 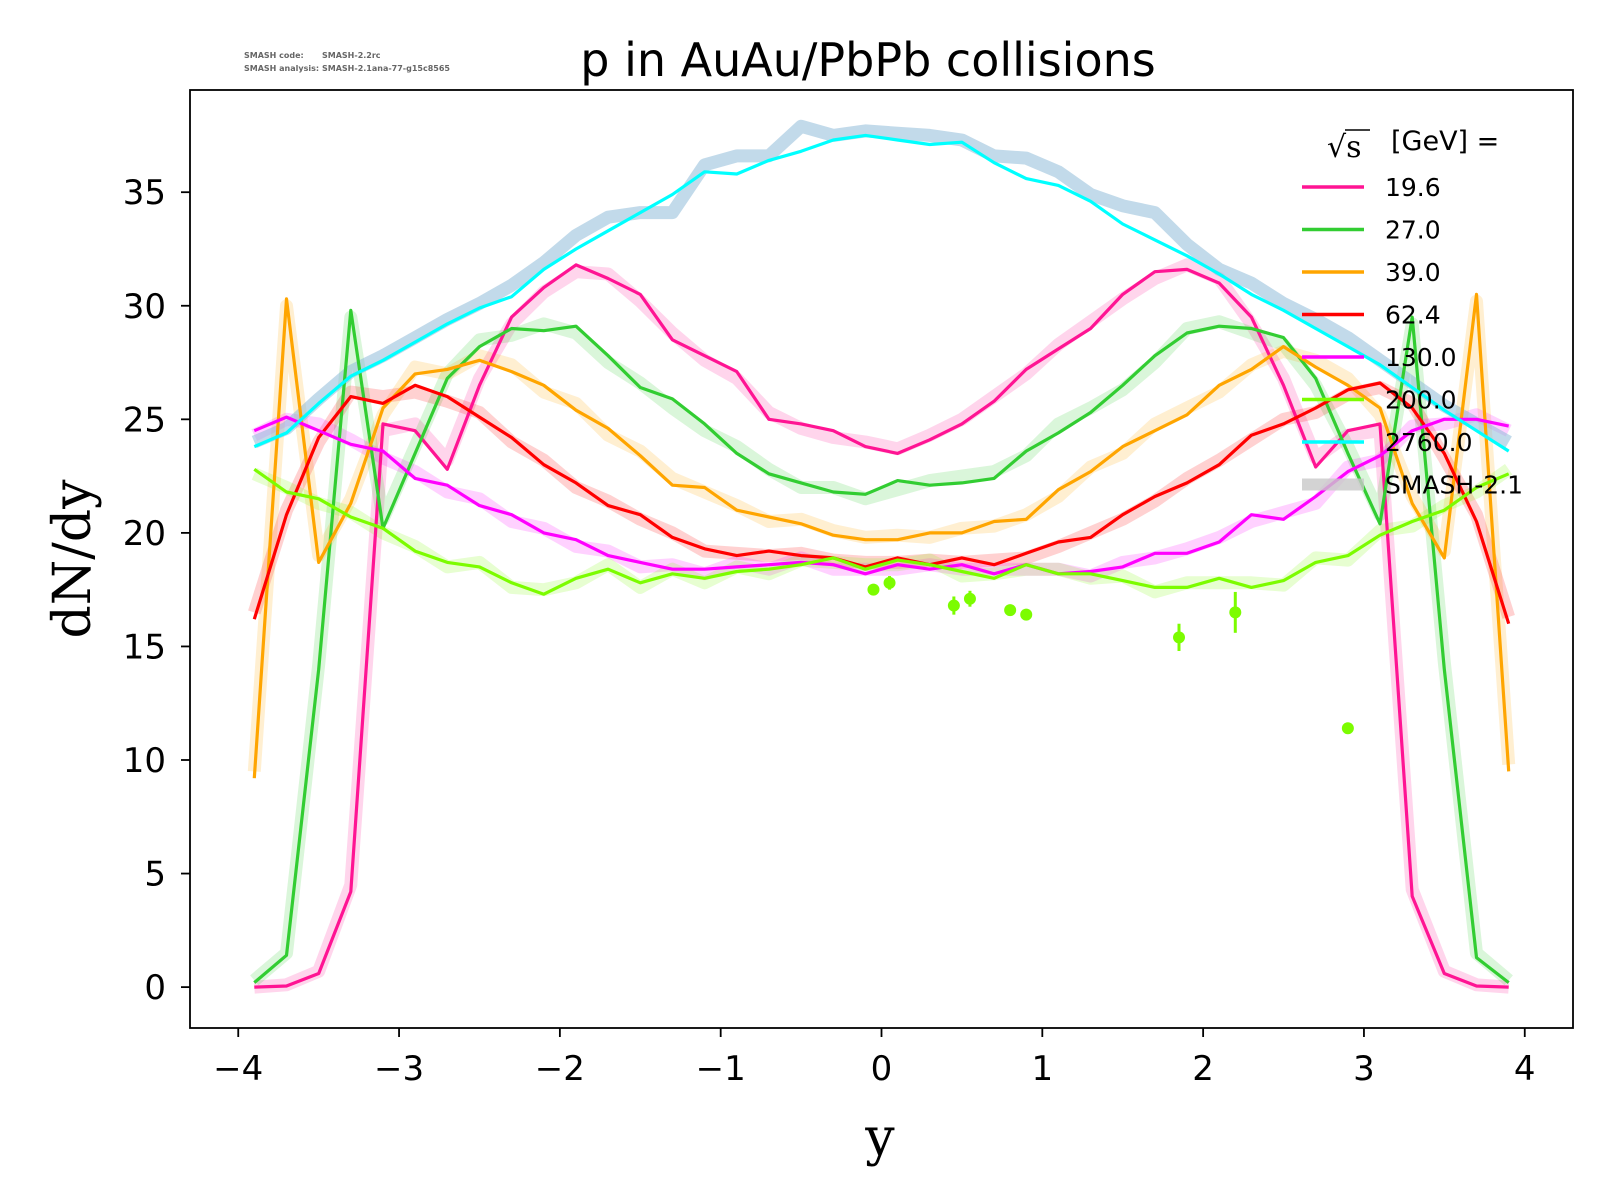 I want to click on x-tick-label: −3, so click(x=399, y=1069).